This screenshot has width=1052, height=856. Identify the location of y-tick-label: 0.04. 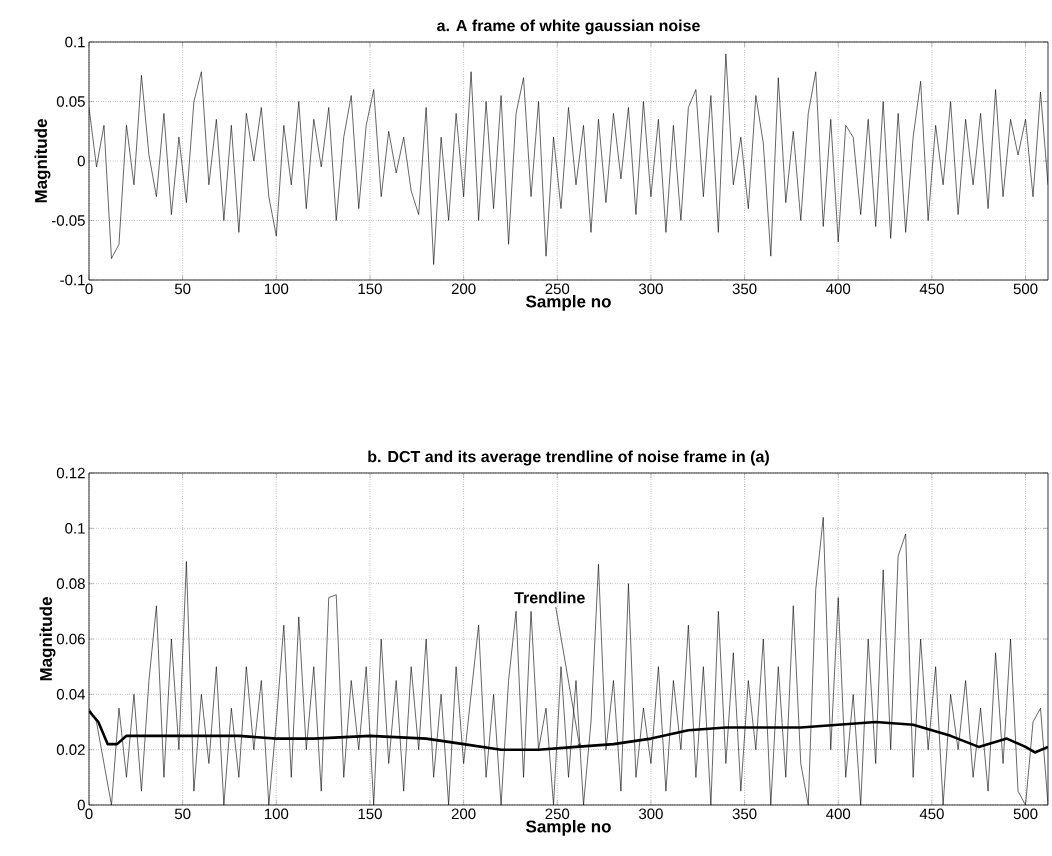
(71, 694).